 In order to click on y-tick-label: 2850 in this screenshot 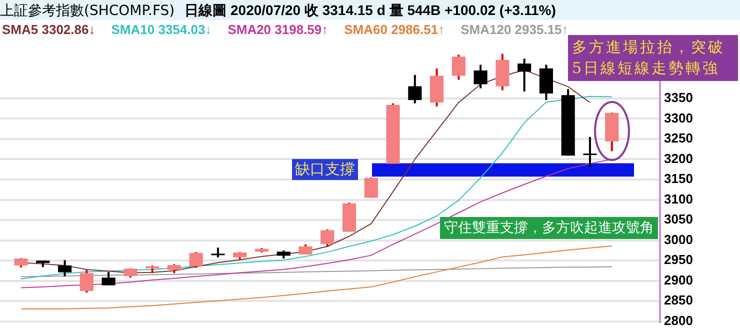, I will do `click(678, 300)`.